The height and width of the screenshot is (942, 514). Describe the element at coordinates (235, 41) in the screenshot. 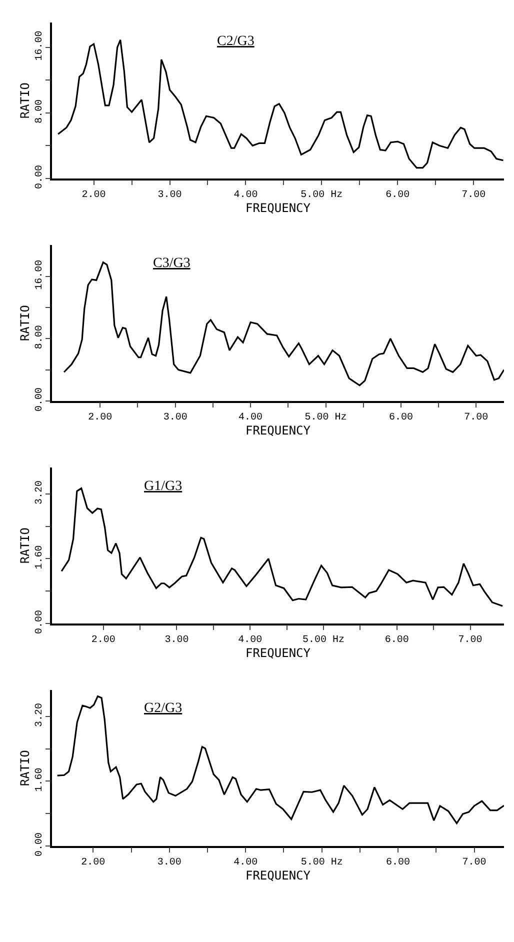

I see `text: C2/G3` at that location.